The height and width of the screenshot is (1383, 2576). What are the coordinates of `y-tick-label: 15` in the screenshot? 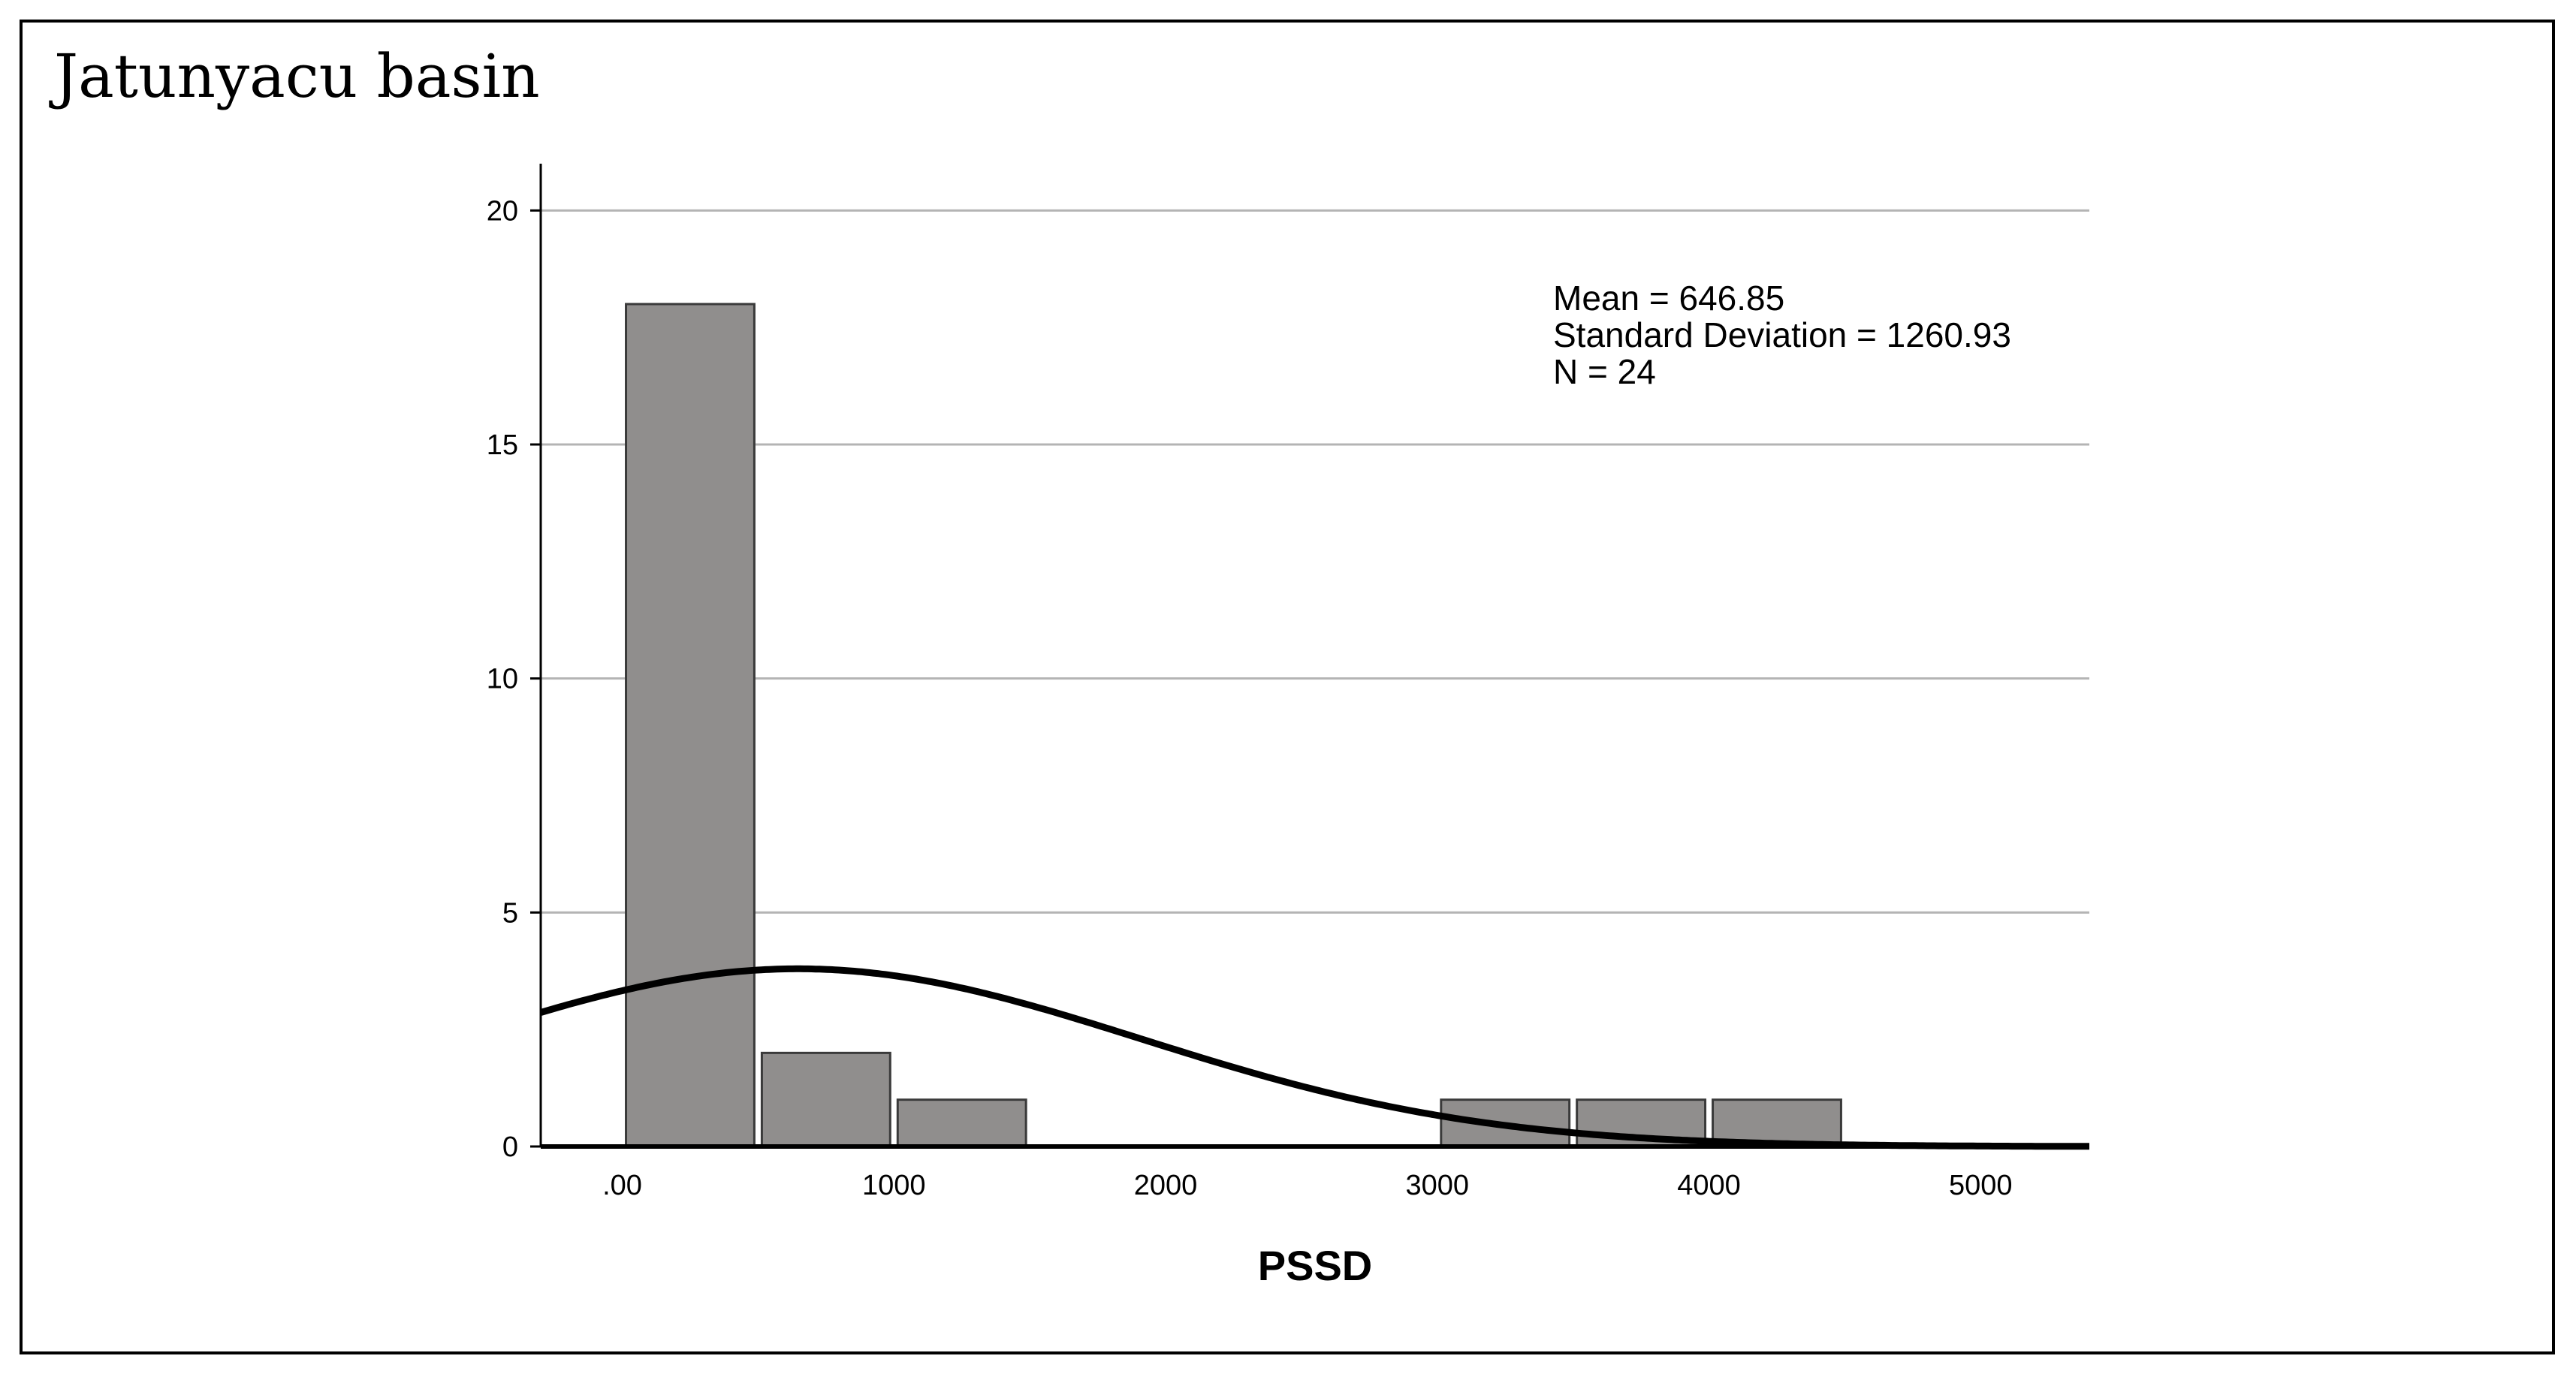 It's located at (502, 445).